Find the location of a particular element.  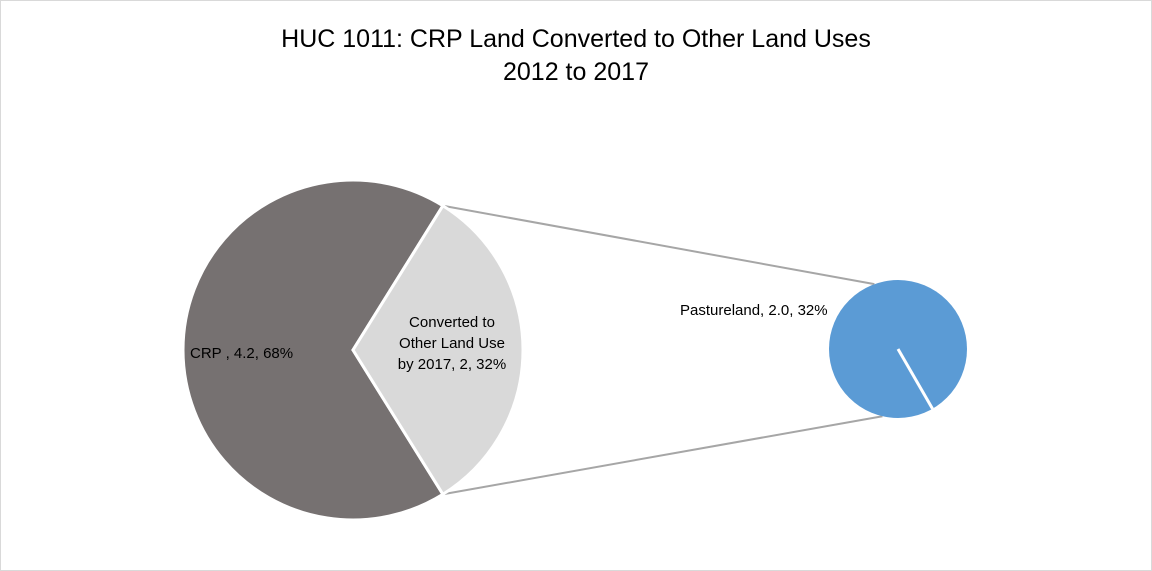

pie-slice-converted is located at coordinates (438, 350).